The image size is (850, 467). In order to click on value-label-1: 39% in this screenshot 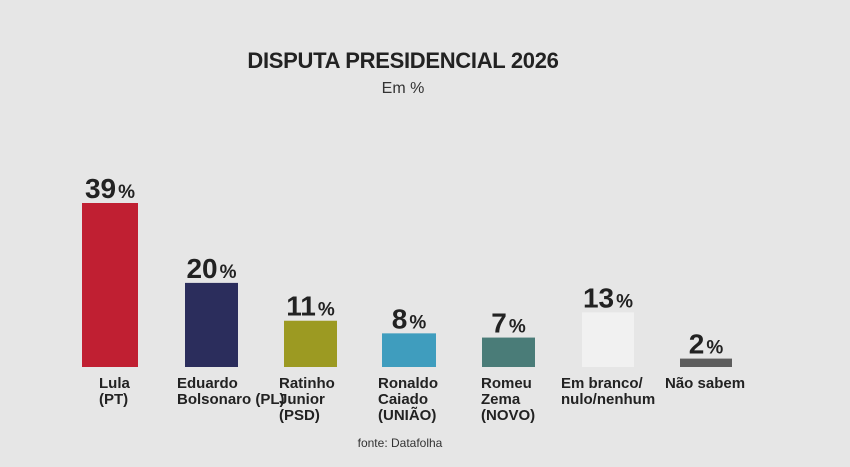, I will do `click(110, 188)`.